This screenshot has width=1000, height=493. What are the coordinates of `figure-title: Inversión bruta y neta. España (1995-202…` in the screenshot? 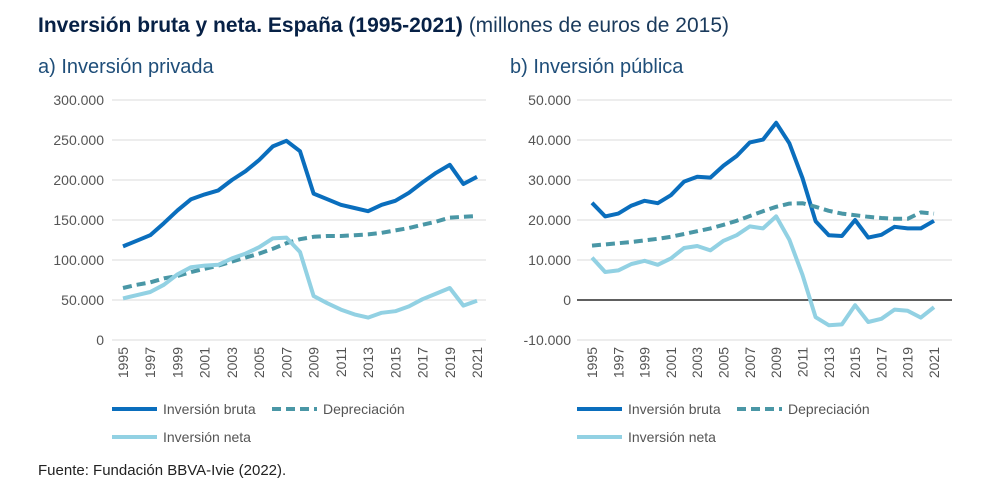 It's located at (383, 26).